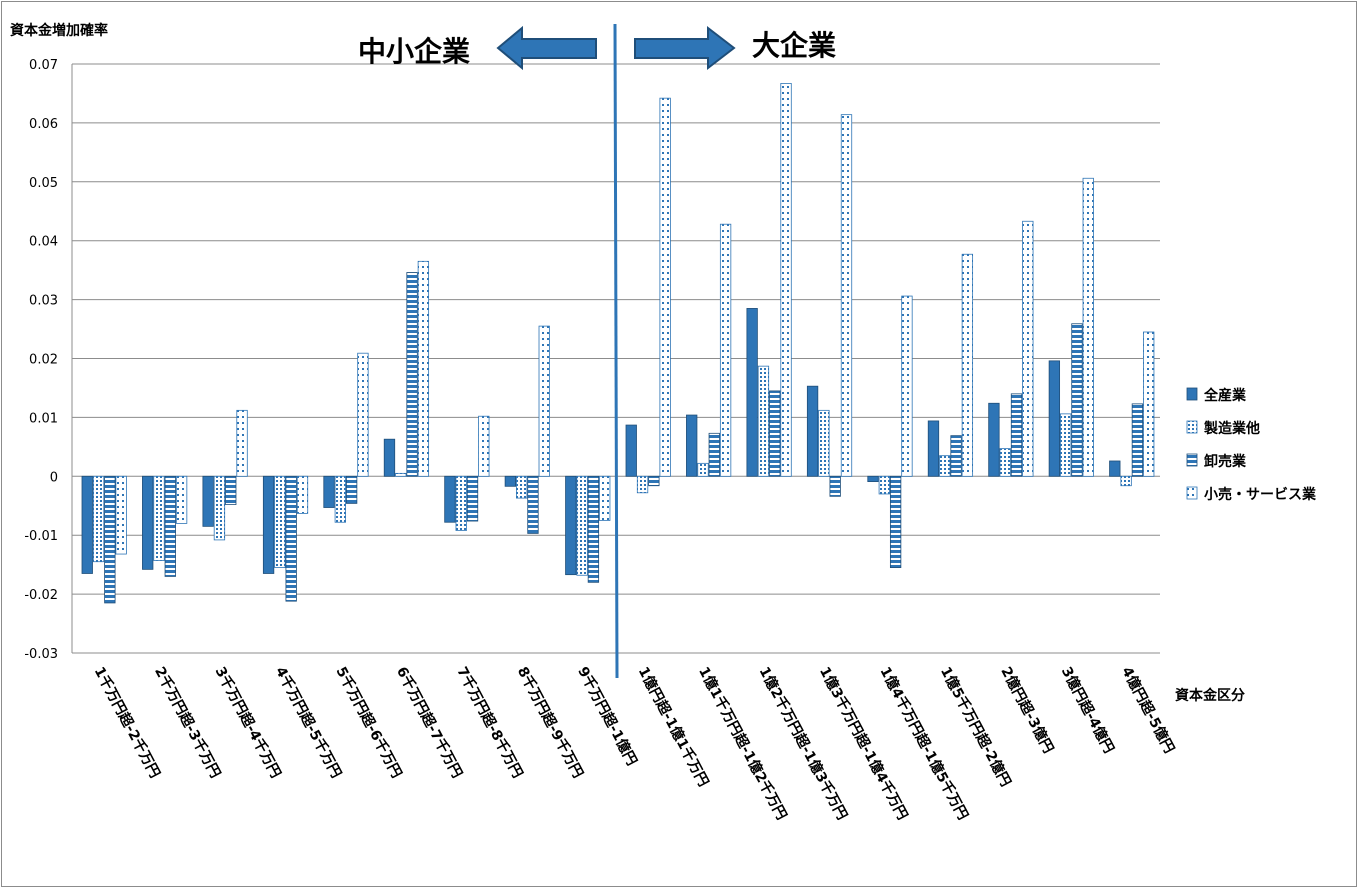 This screenshot has height=890, width=1360. I want to click on x-tick-label: 4千万円超-5千万円, so click(308, 722).